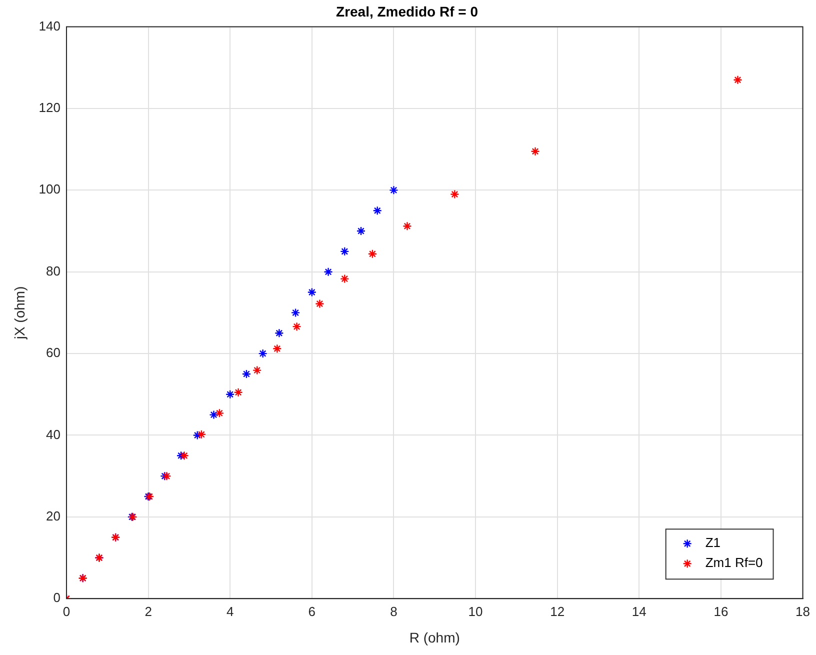 The height and width of the screenshot is (655, 816). I want to click on y-tick-label: 100, so click(49, 189).